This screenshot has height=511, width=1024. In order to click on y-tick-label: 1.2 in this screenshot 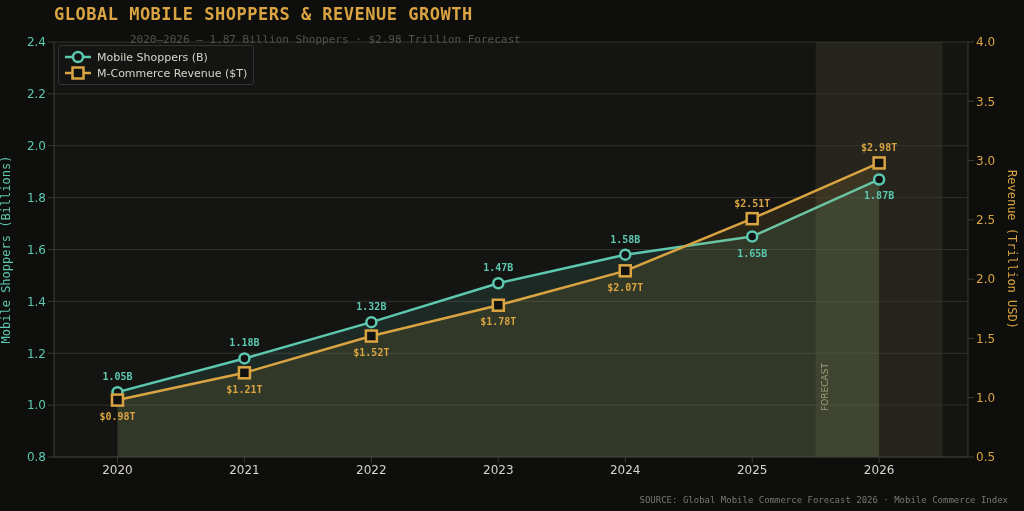, I will do `click(36, 353)`.